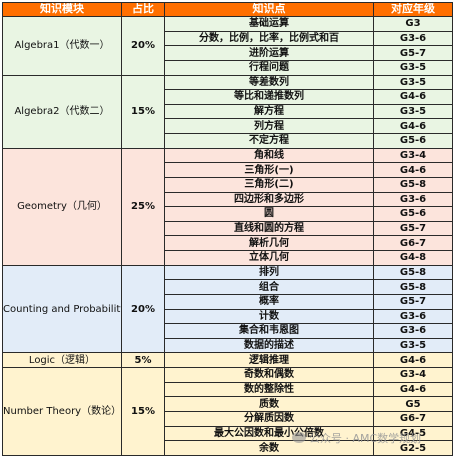 Image resolution: width=455 pixels, height=458 pixels. What do you see at coordinates (413, 258) in the screenshot?
I see `grade-cell: G4-8` at bounding box center [413, 258].